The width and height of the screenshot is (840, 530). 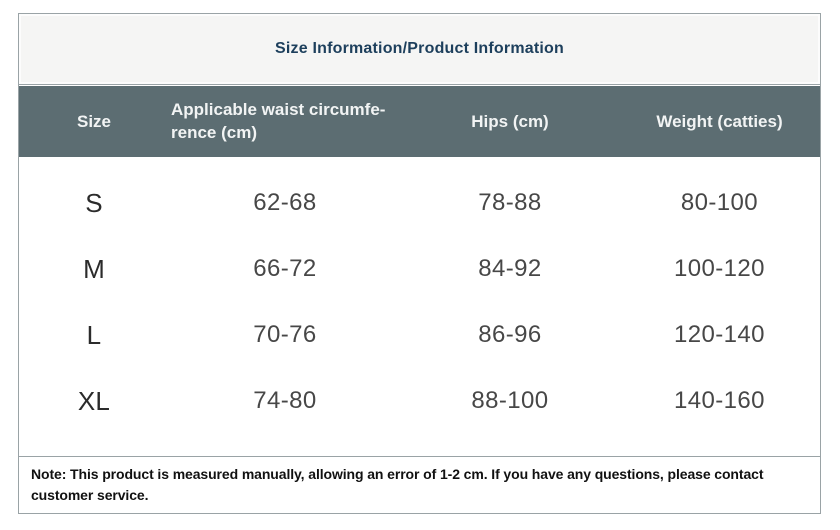 What do you see at coordinates (285, 334) in the screenshot?
I see `waist-value: 70-76` at bounding box center [285, 334].